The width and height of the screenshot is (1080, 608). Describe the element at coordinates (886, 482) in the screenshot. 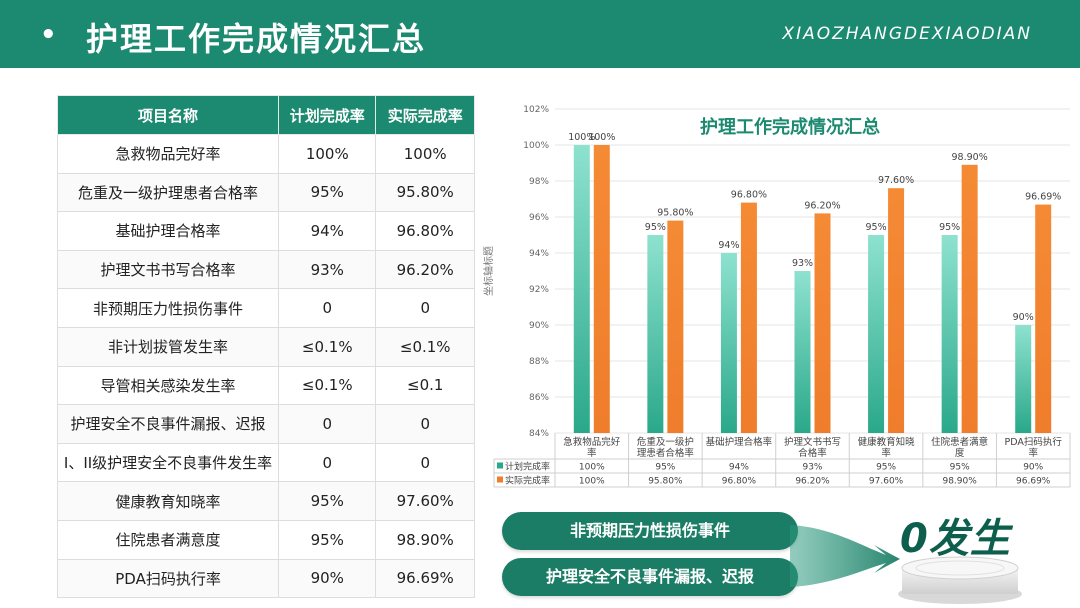

I see `data-table-cell: 97.60%` at that location.